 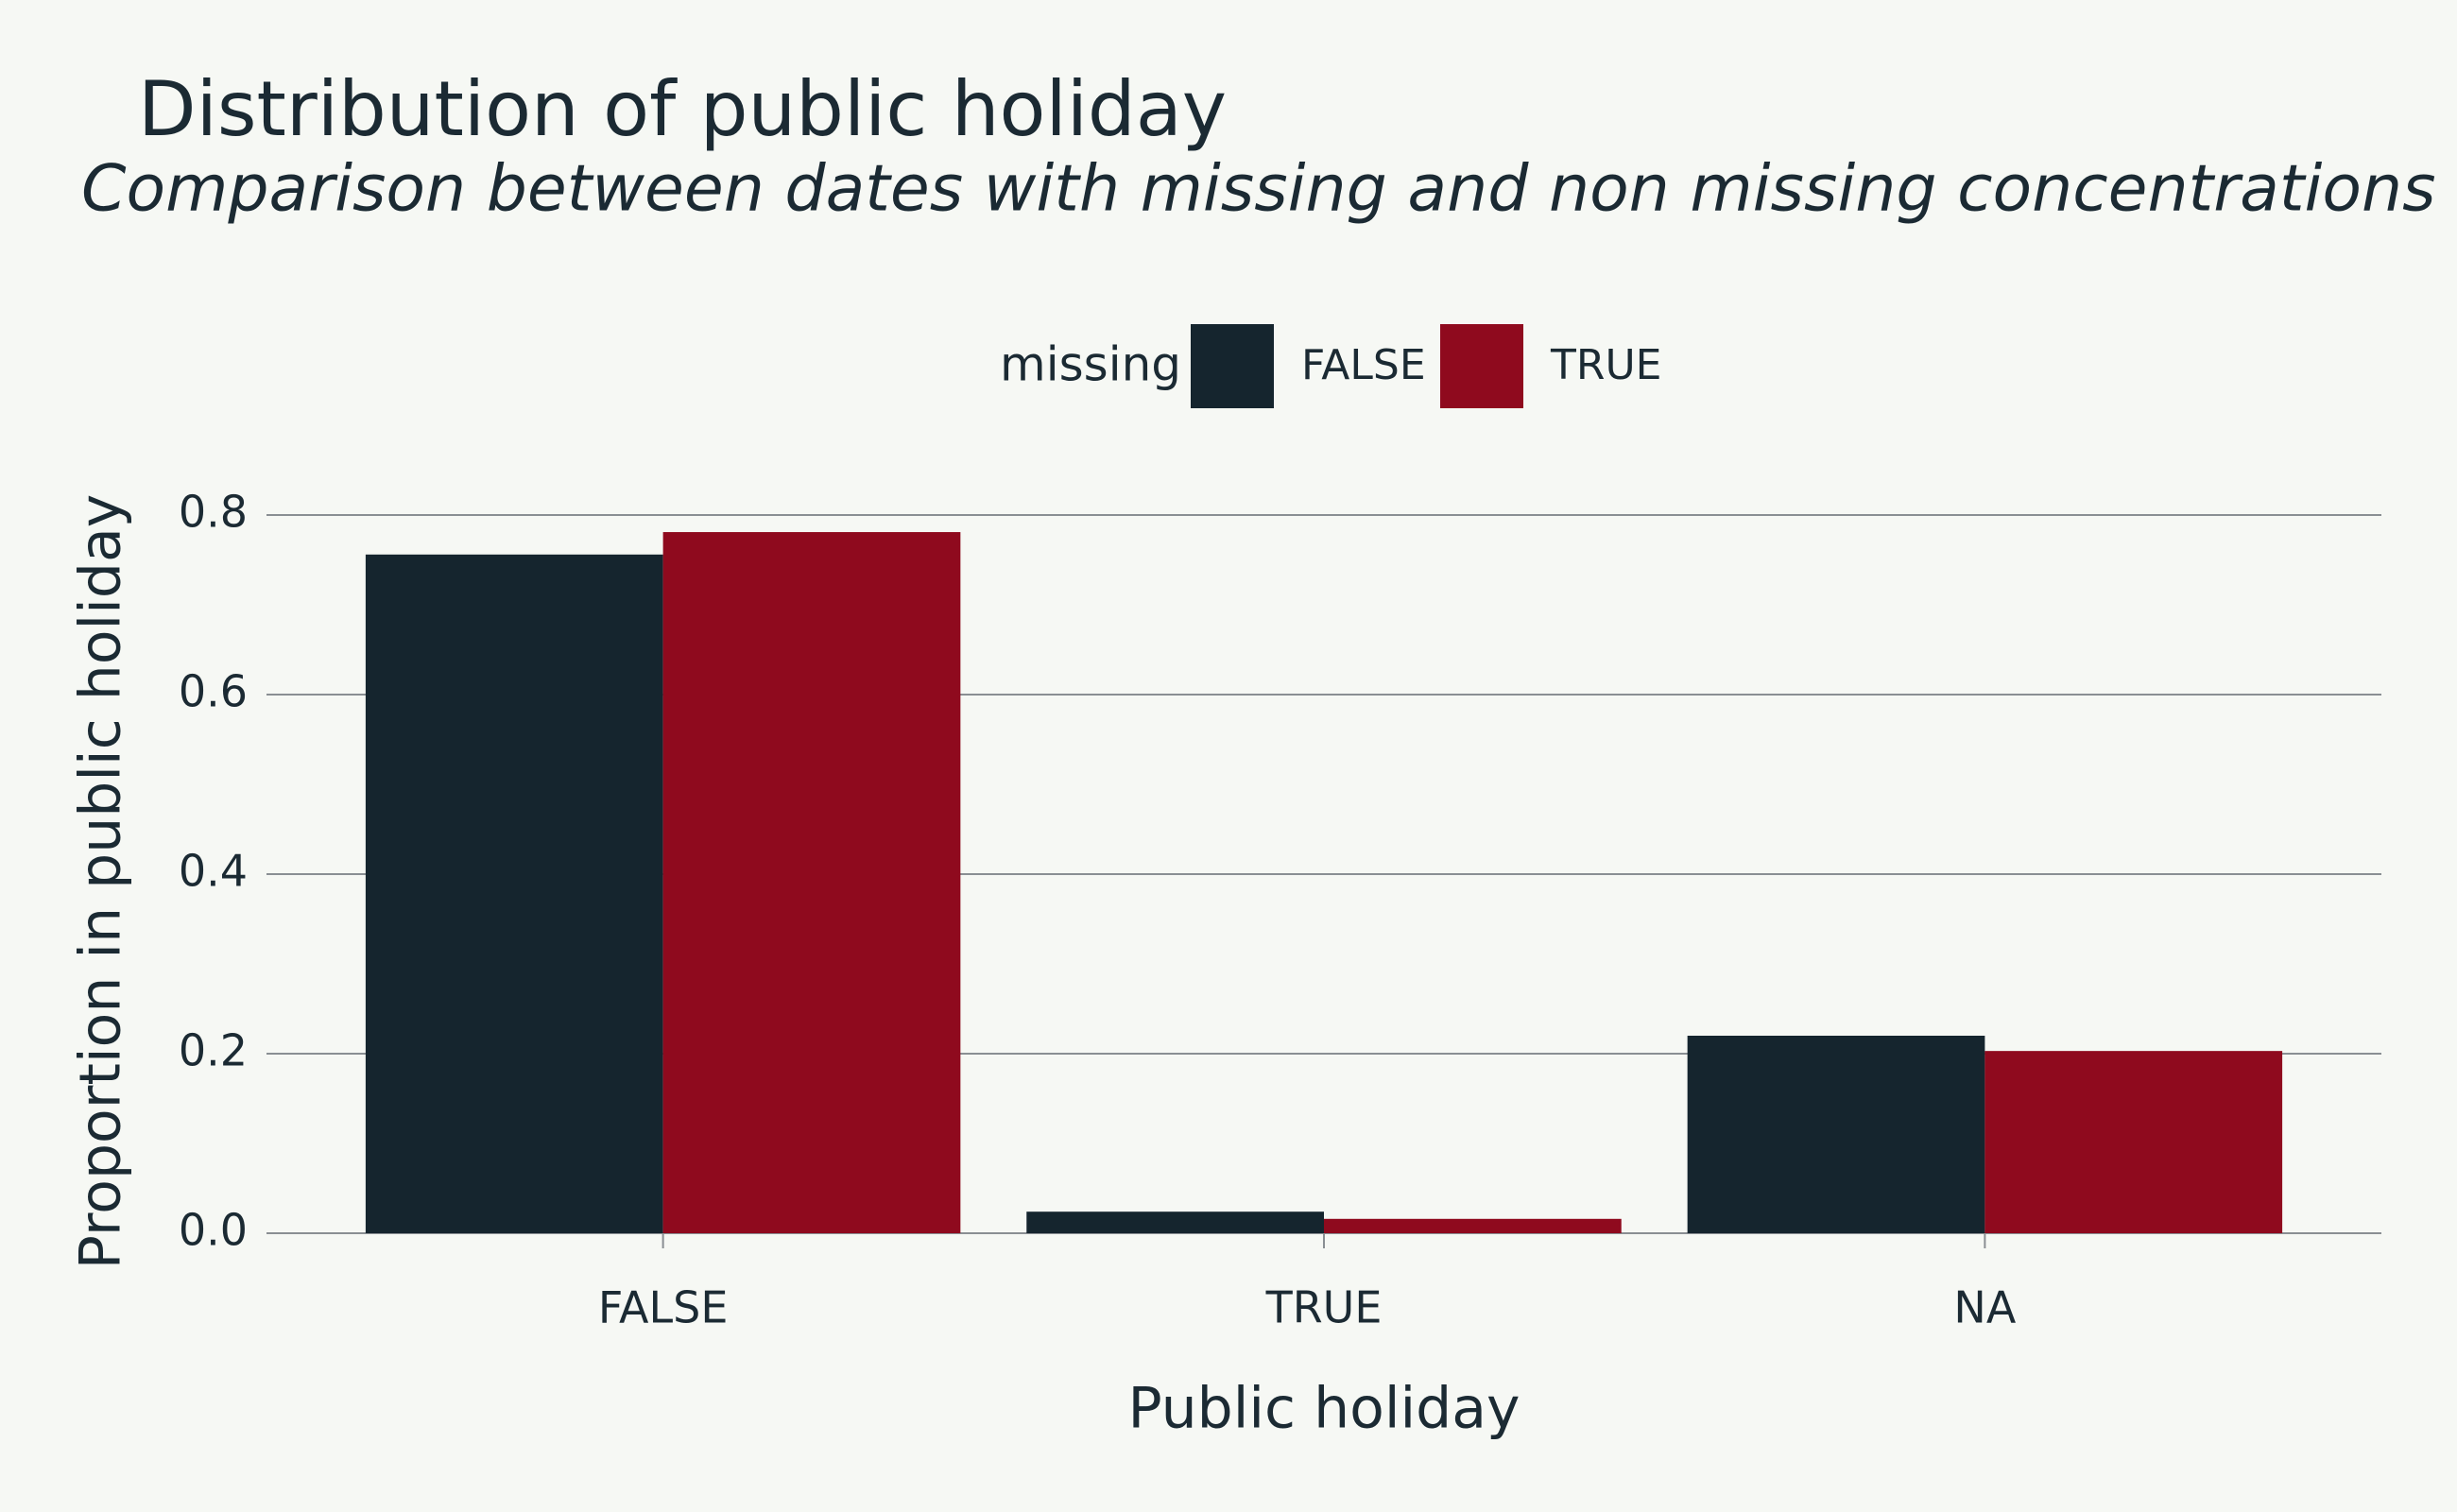 What do you see at coordinates (1605, 365) in the screenshot?
I see `legend-label: TRUE` at bounding box center [1605, 365].